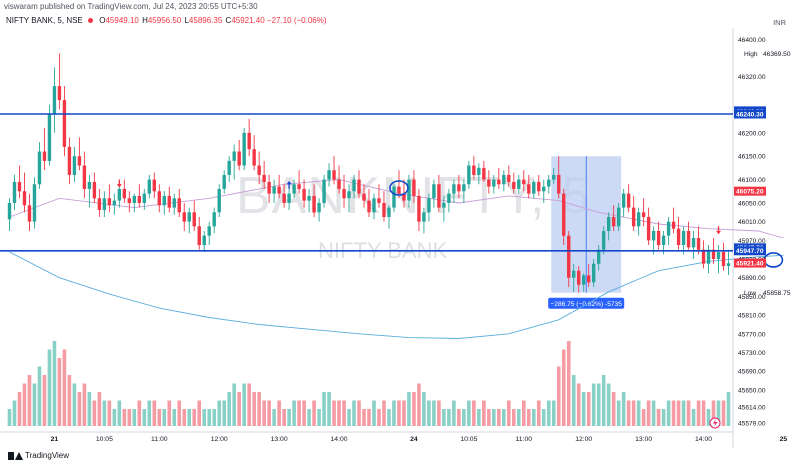  I want to click on price-tick-label: 46320.00, so click(752, 77).